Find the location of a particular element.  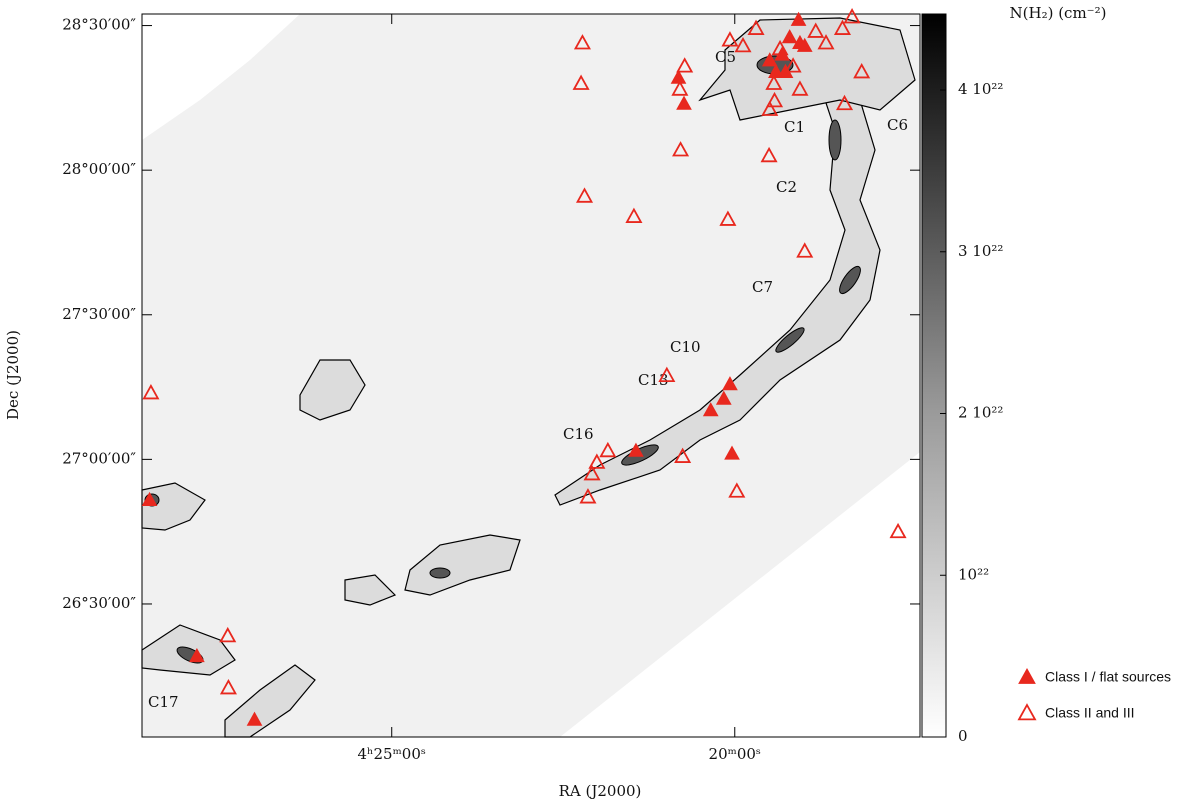

legend-label: Class II and III is located at coordinates (1089, 713).